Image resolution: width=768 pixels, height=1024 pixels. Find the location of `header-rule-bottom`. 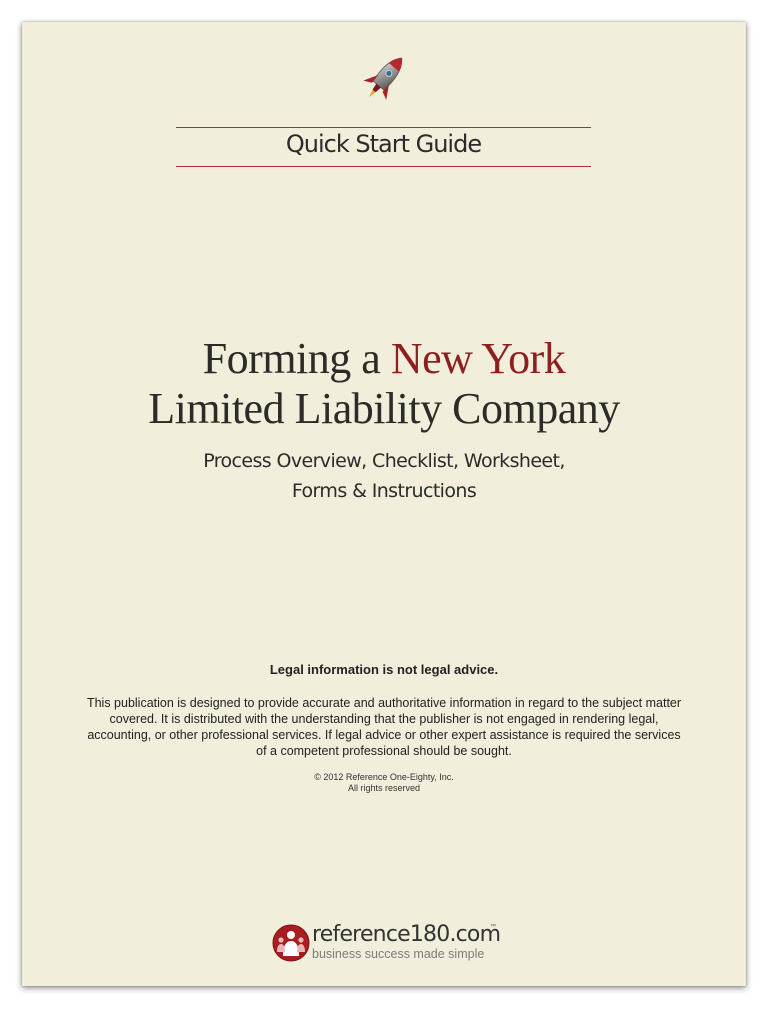

header-rule-bottom is located at coordinates (383, 166).